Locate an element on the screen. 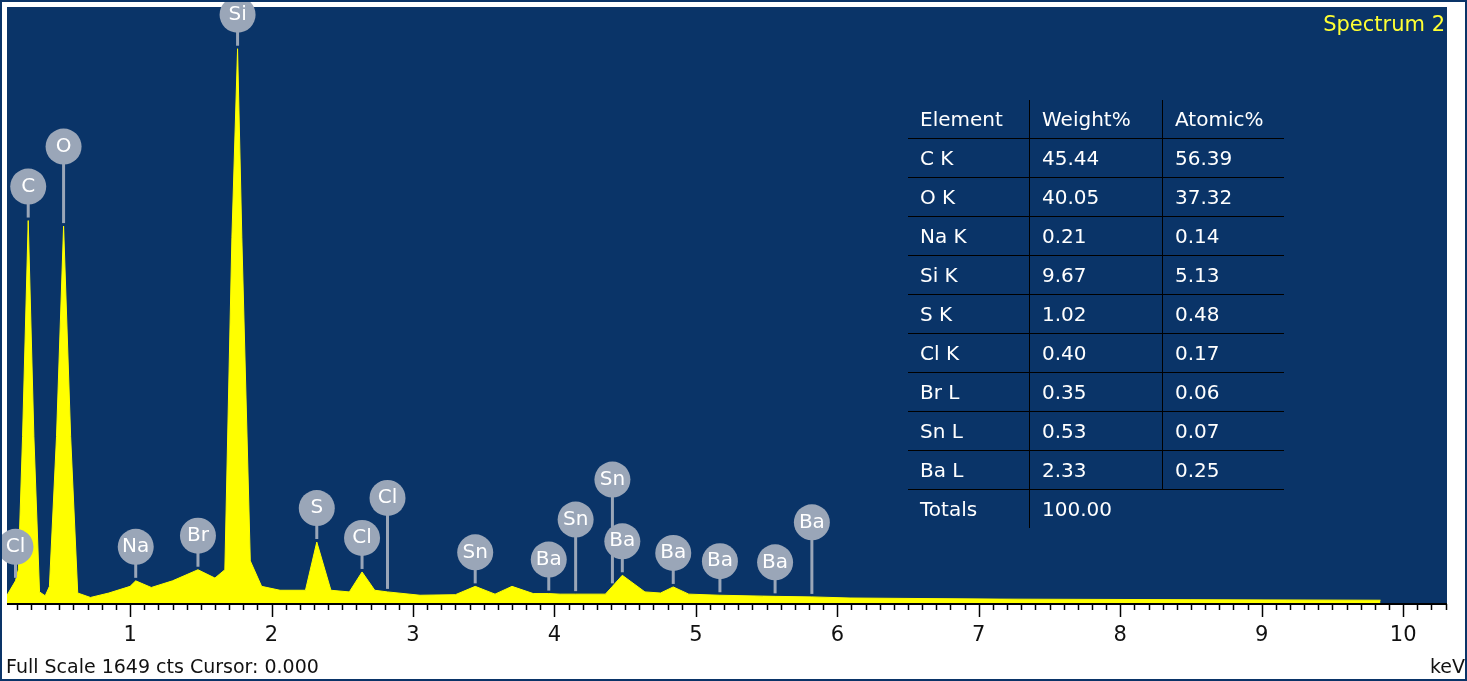 This screenshot has width=1467, height=681. text: 0.17 is located at coordinates (1197, 353).